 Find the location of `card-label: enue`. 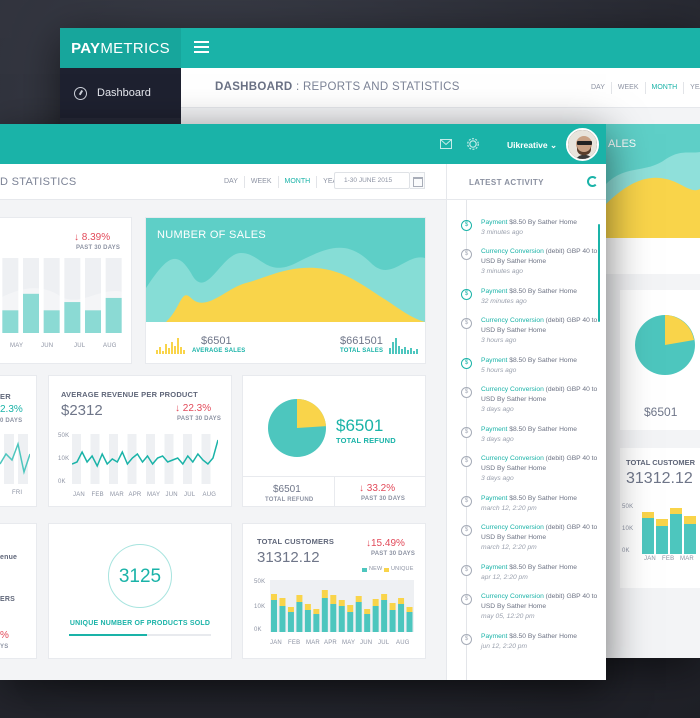

card-label: enue is located at coordinates (9, 557).